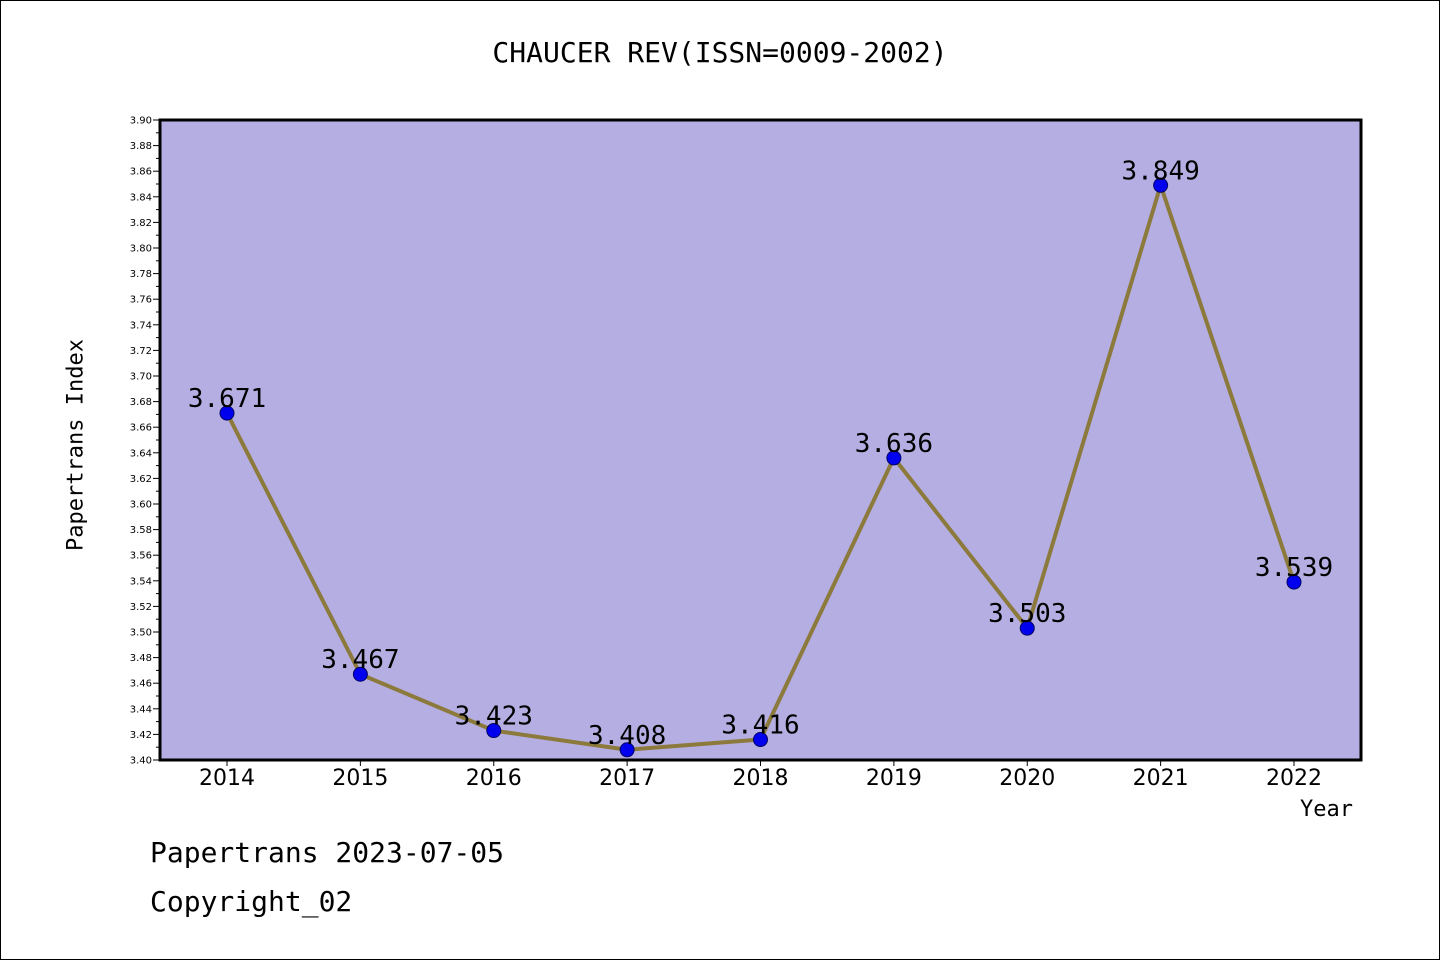 The height and width of the screenshot is (960, 1440). I want to click on x-tick-label: 2017, so click(627, 778).